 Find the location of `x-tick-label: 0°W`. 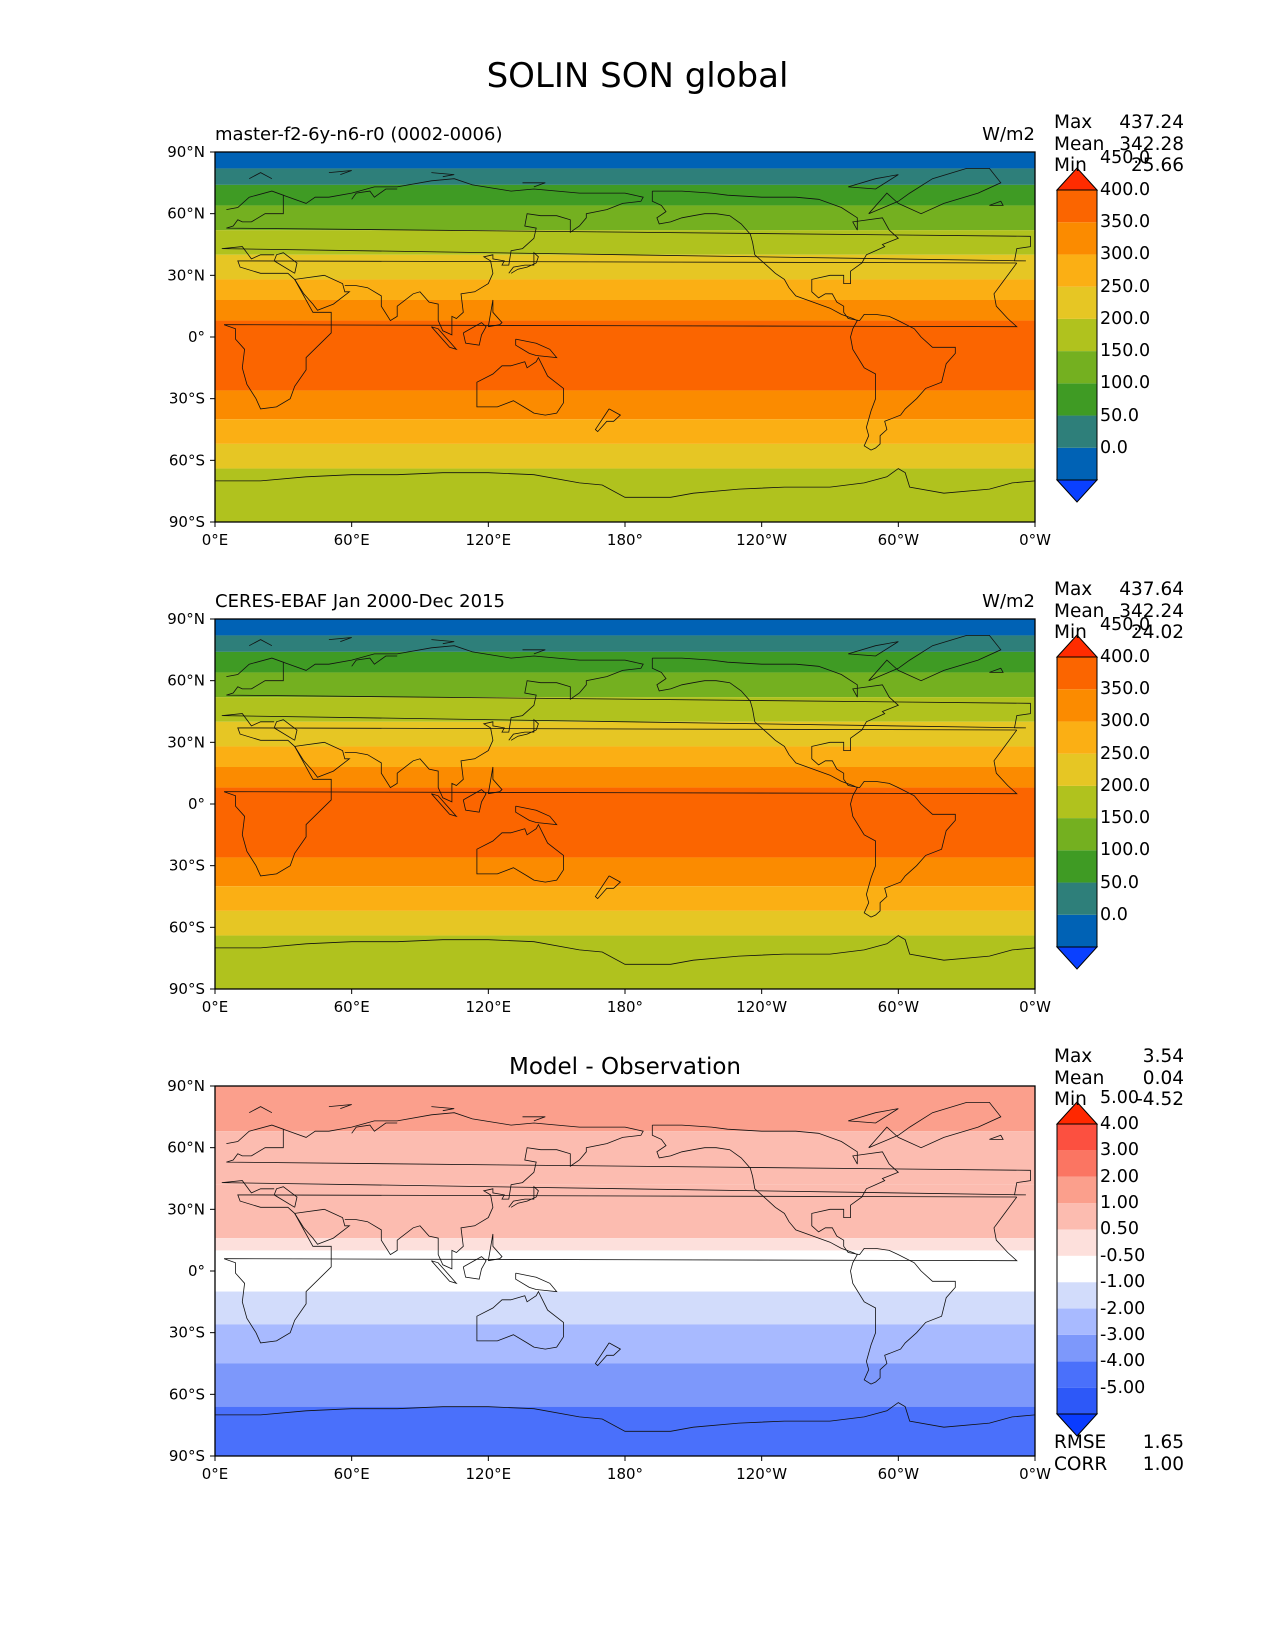

x-tick-label: 0°W is located at coordinates (1035, 1007).